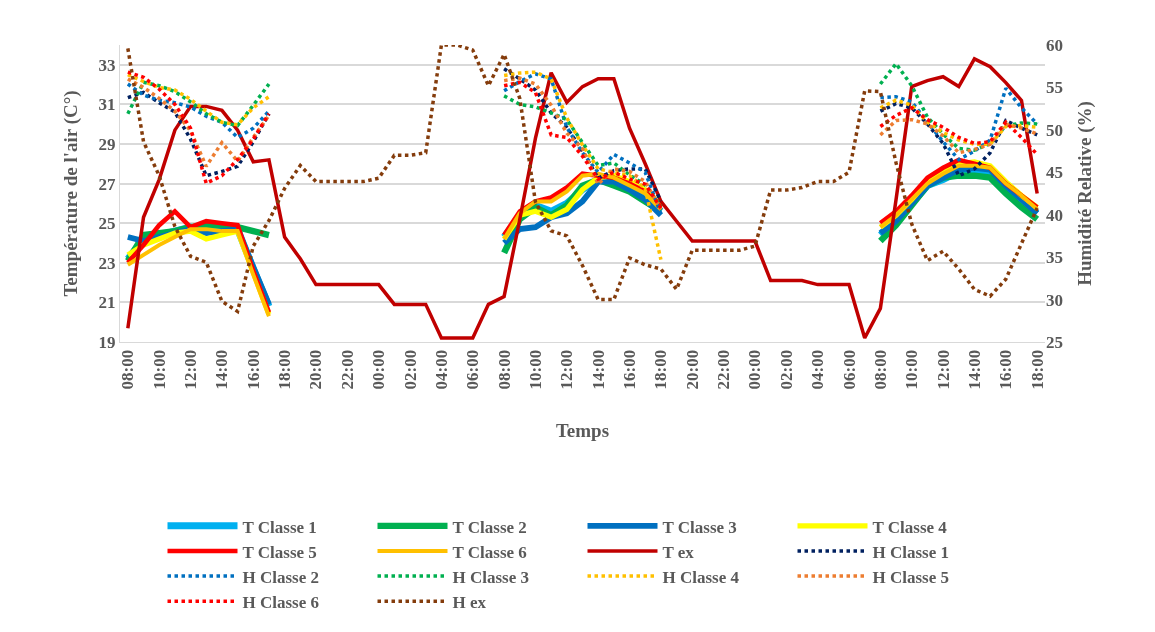 The width and height of the screenshot is (1155, 632). Describe the element at coordinates (107, 263) in the screenshot. I see `y-tick-label: 23` at that location.